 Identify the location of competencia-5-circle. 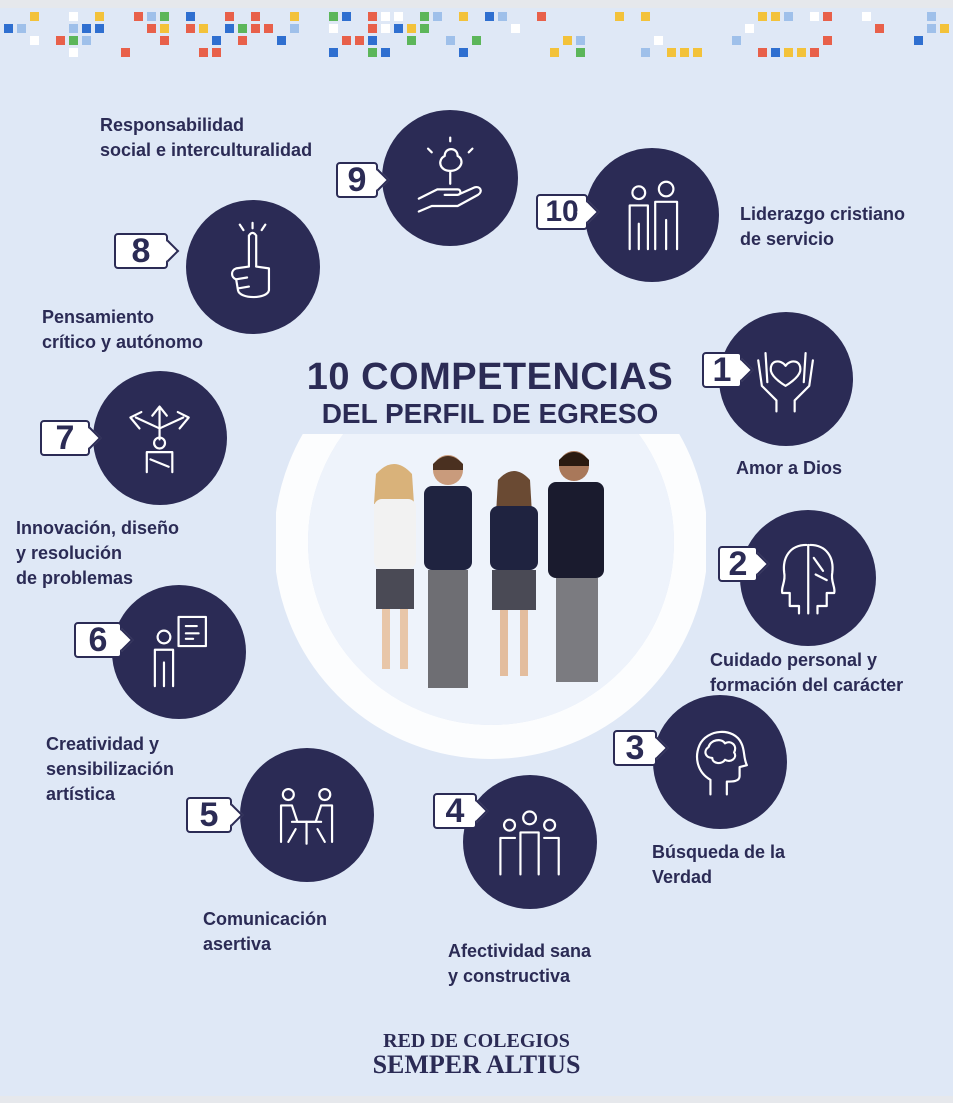
(307, 815).